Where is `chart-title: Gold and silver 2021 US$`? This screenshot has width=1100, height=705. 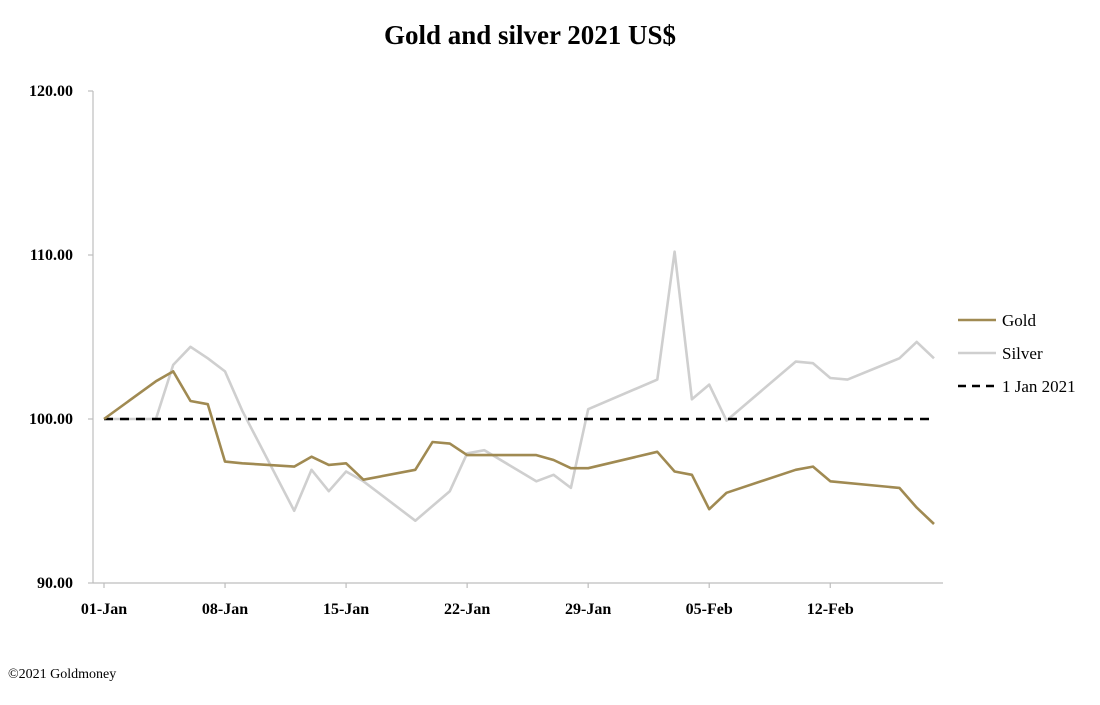 chart-title: Gold and silver 2021 US$ is located at coordinates (530, 35).